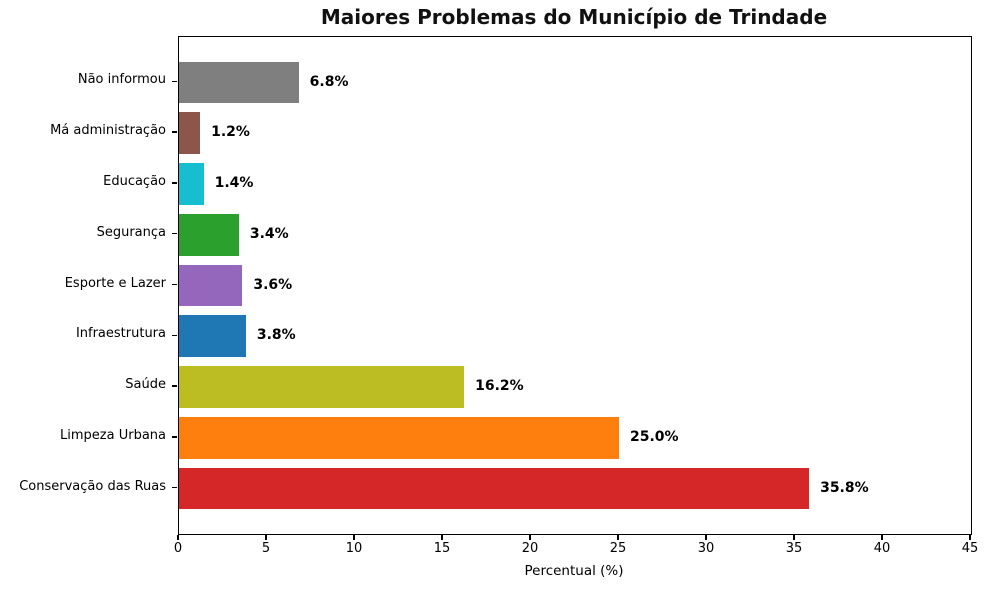  I want to click on x-tick-label: 45, so click(970, 548).